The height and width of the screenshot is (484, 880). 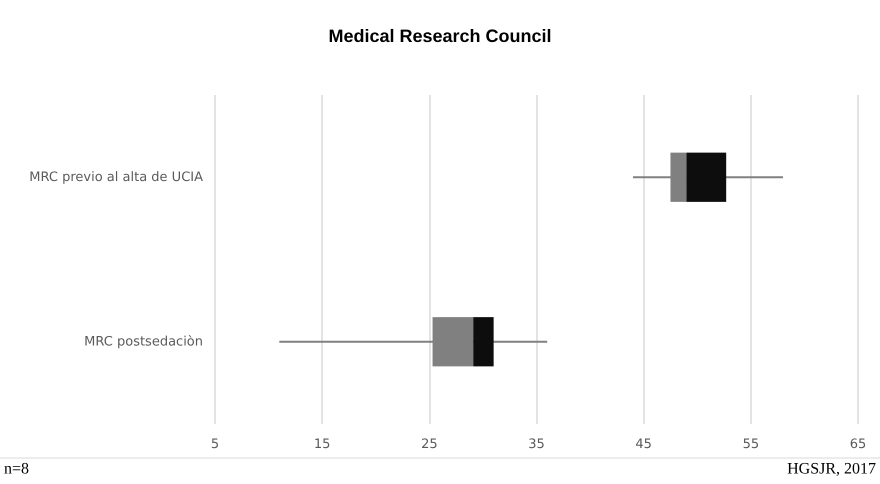 What do you see at coordinates (17, 469) in the screenshot?
I see `text: n=8` at bounding box center [17, 469].